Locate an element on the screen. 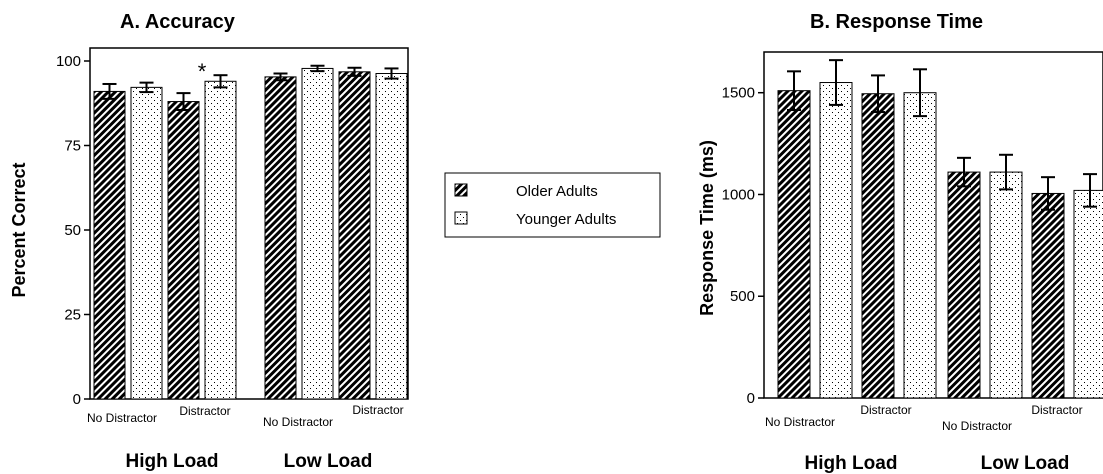 This screenshot has width=1103, height=474. chart-title: B. Response Time is located at coordinates (896, 22).